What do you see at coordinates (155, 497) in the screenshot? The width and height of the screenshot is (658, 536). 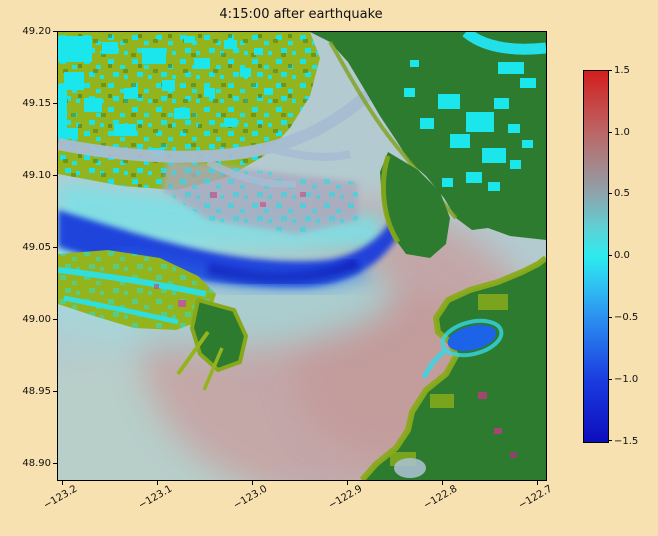 I see `x-tick-label: −123.1` at bounding box center [155, 497].